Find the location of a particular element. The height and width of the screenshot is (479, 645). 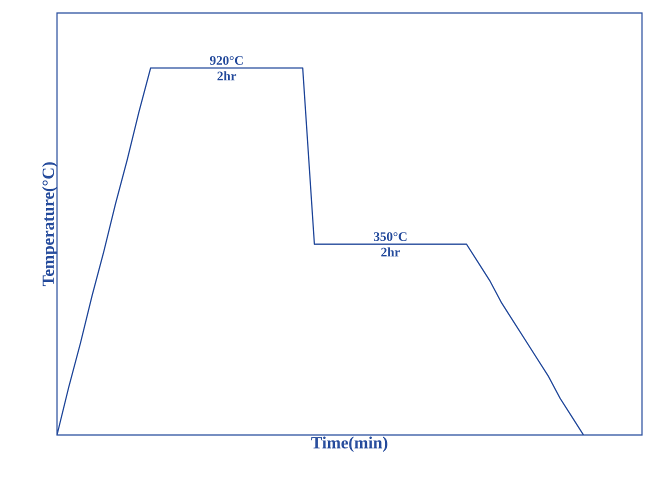

y-axis-title: Temperature(°C) is located at coordinates (50, 224).